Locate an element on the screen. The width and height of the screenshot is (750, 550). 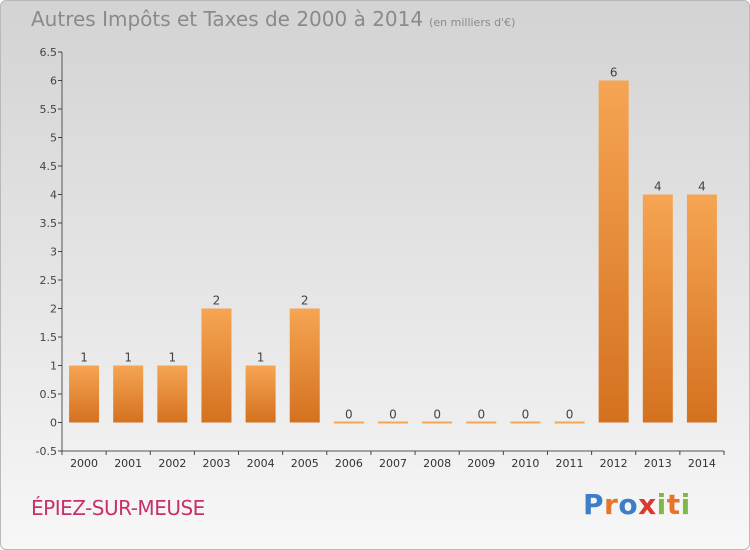
y-tick-label: 6.5 is located at coordinates (49, 52).